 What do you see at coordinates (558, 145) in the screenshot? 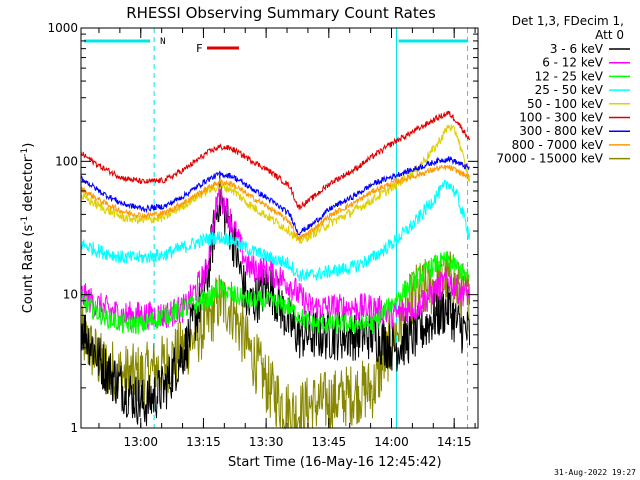
I see `legend-entry-label: 800 - 7000 keV` at bounding box center [558, 145].